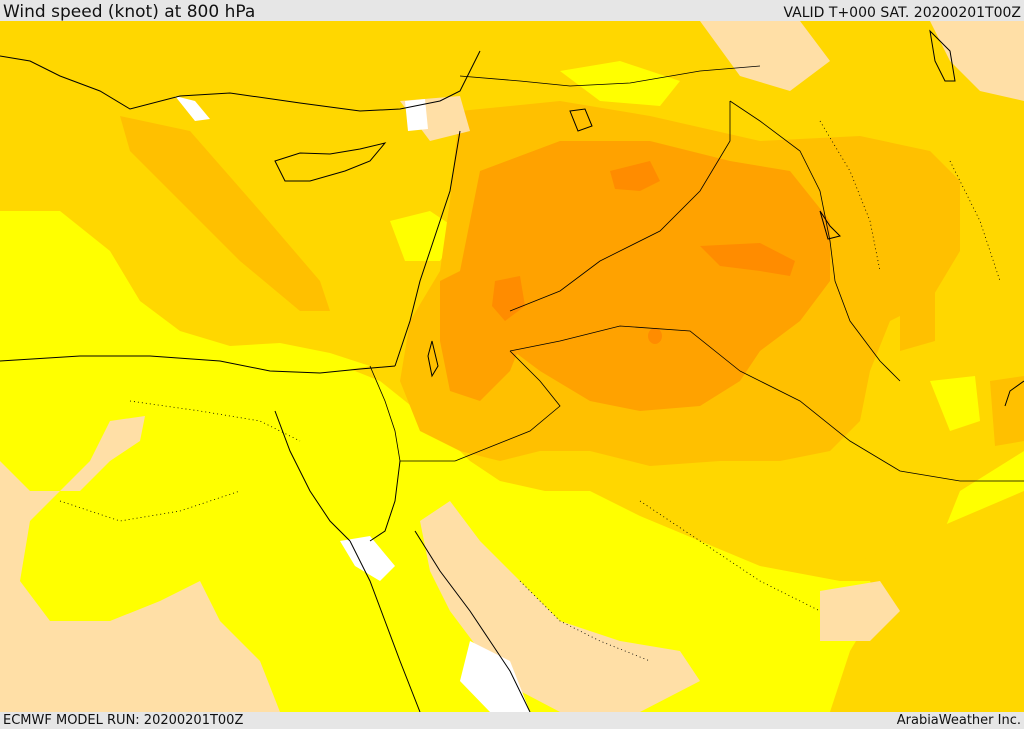  What do you see at coordinates (977, 61) in the screenshot?
I see `wind-field-very-low-ne` at bounding box center [977, 61].